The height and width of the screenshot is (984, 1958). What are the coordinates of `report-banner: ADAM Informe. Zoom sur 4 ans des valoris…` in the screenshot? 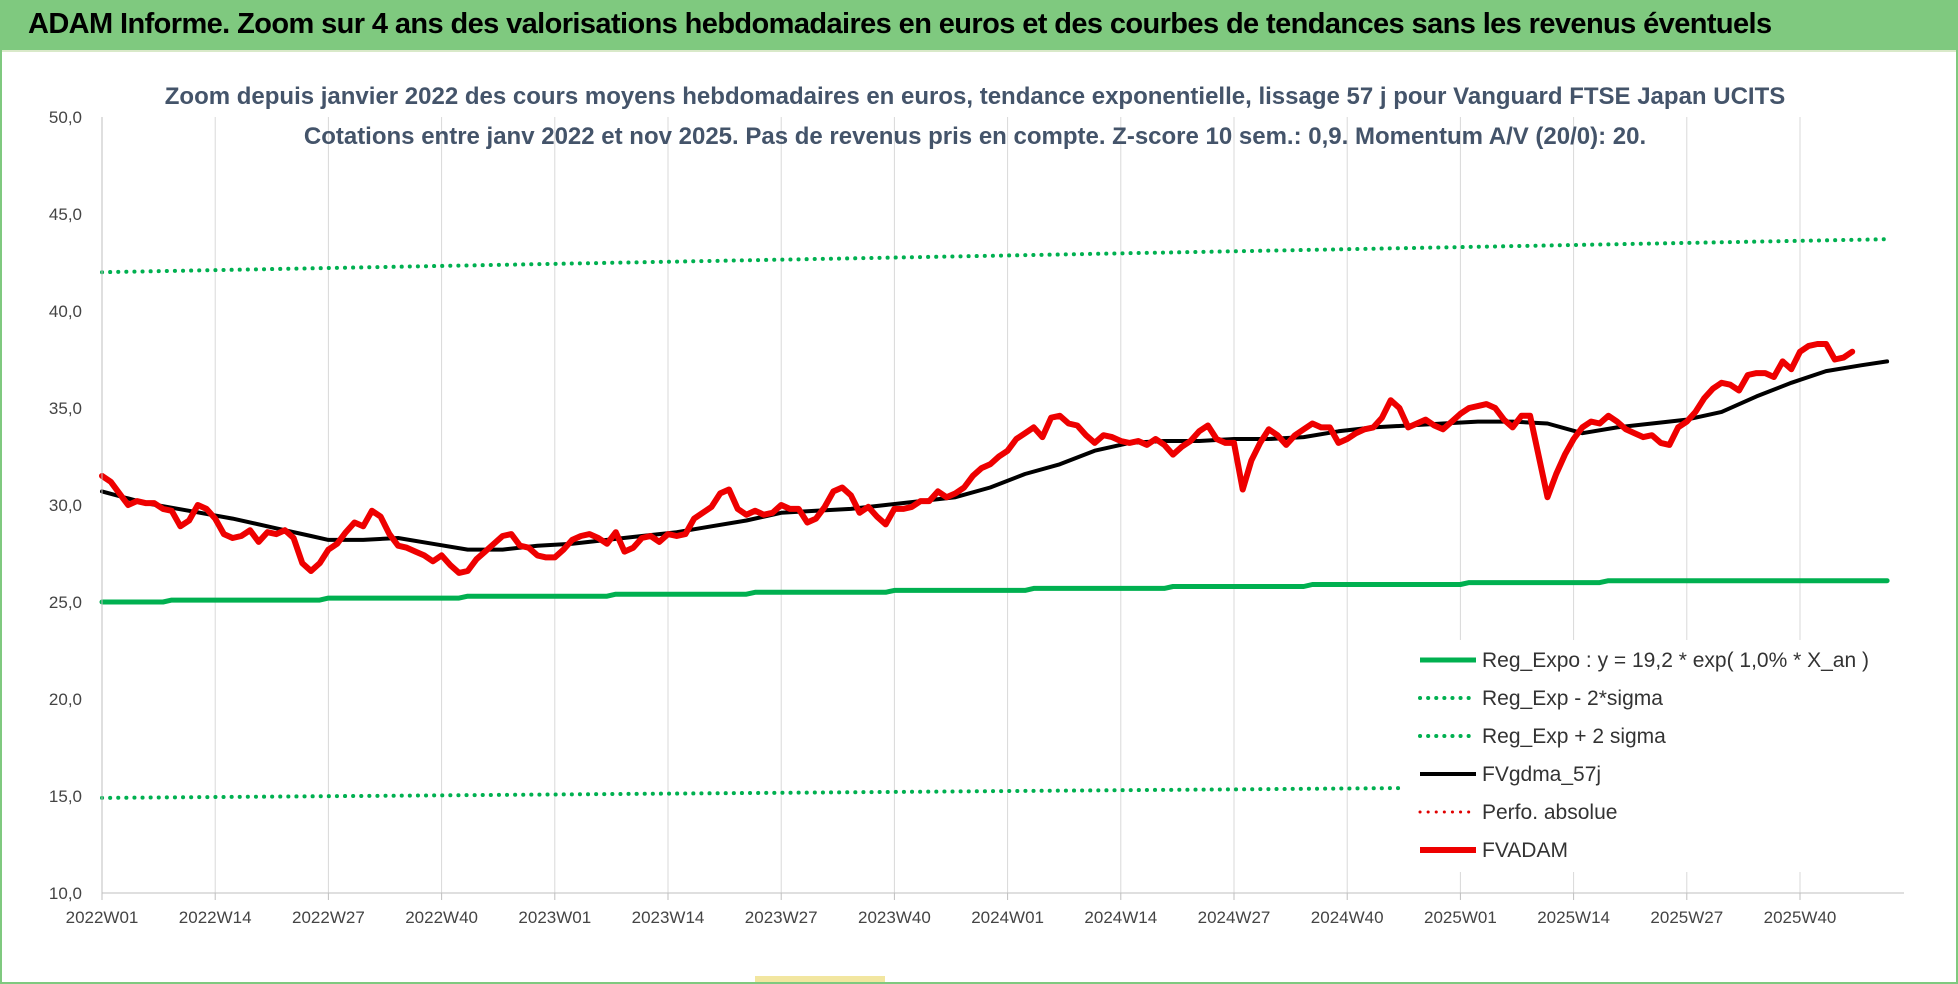 It's located at (979, 26).